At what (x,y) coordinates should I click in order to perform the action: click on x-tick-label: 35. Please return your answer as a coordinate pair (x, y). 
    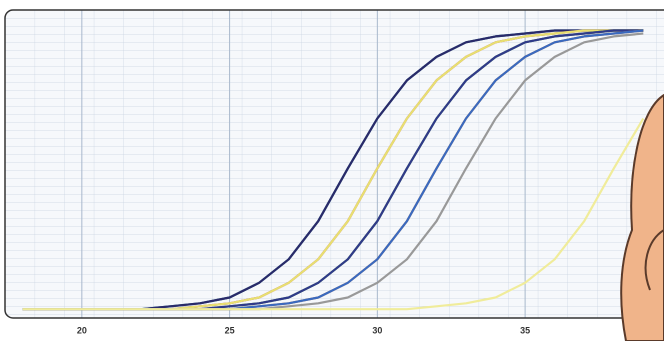
    Looking at the image, I should click on (525, 330).